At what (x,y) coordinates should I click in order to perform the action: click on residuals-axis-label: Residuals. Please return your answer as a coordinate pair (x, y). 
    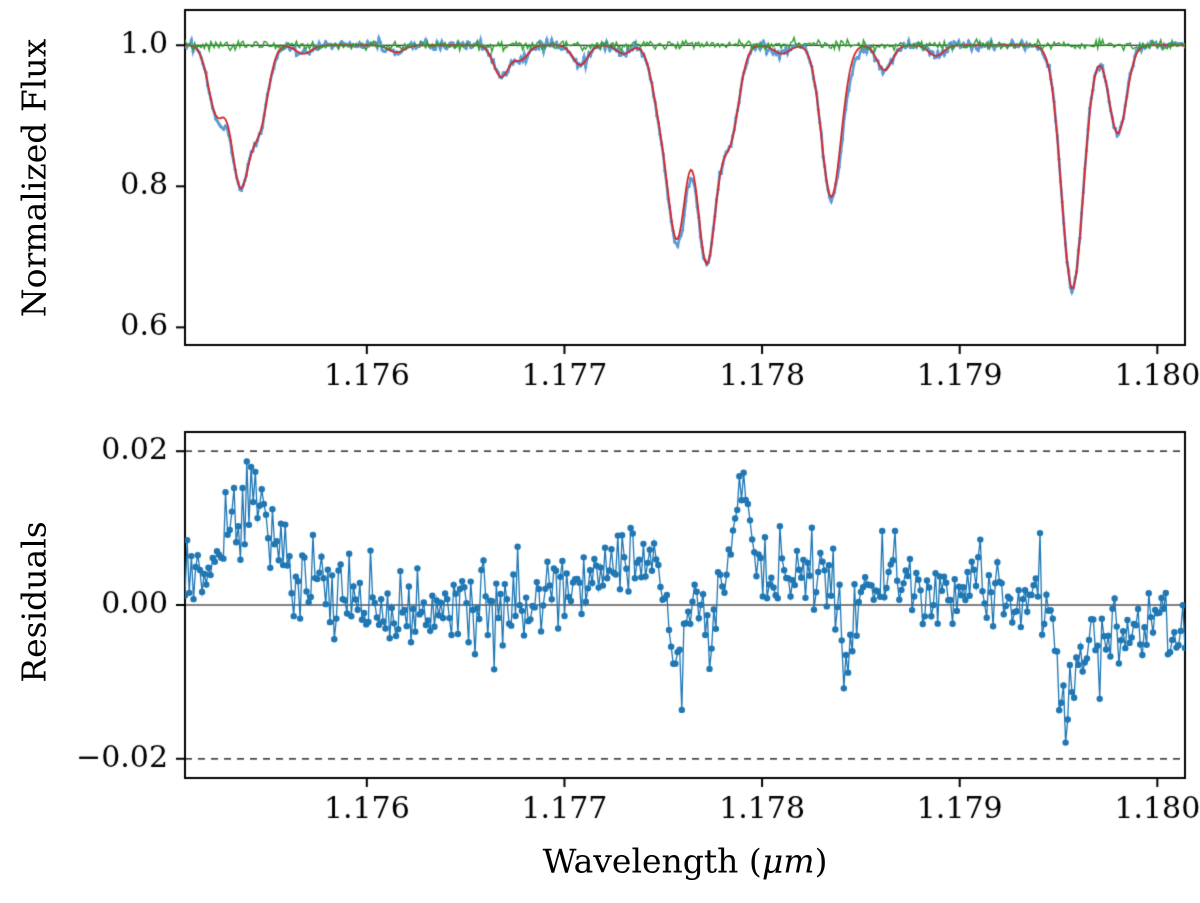
    Looking at the image, I should click on (34, 602).